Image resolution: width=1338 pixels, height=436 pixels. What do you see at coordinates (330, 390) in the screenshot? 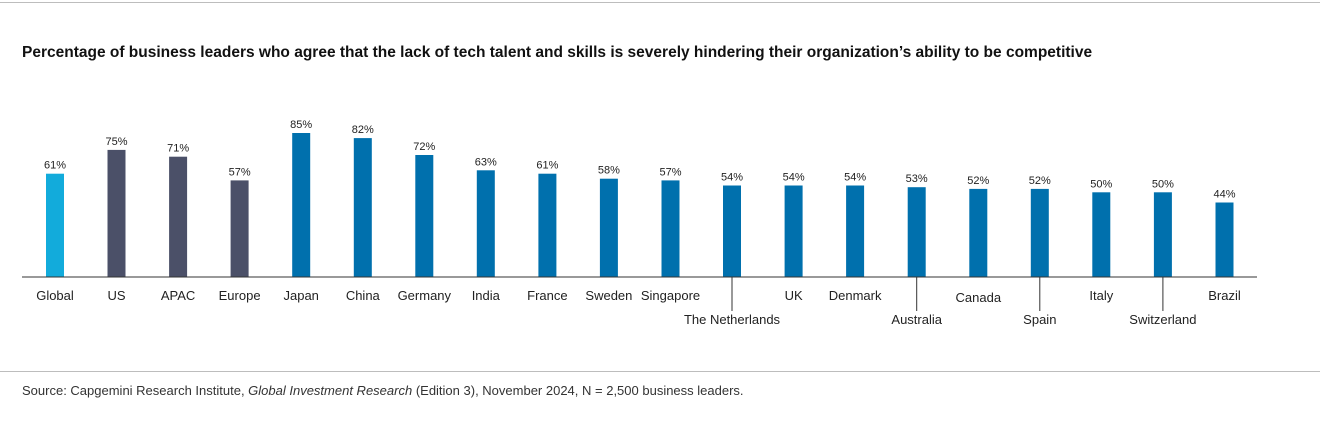
I see `source-publication: Global Investment Research` at bounding box center [330, 390].